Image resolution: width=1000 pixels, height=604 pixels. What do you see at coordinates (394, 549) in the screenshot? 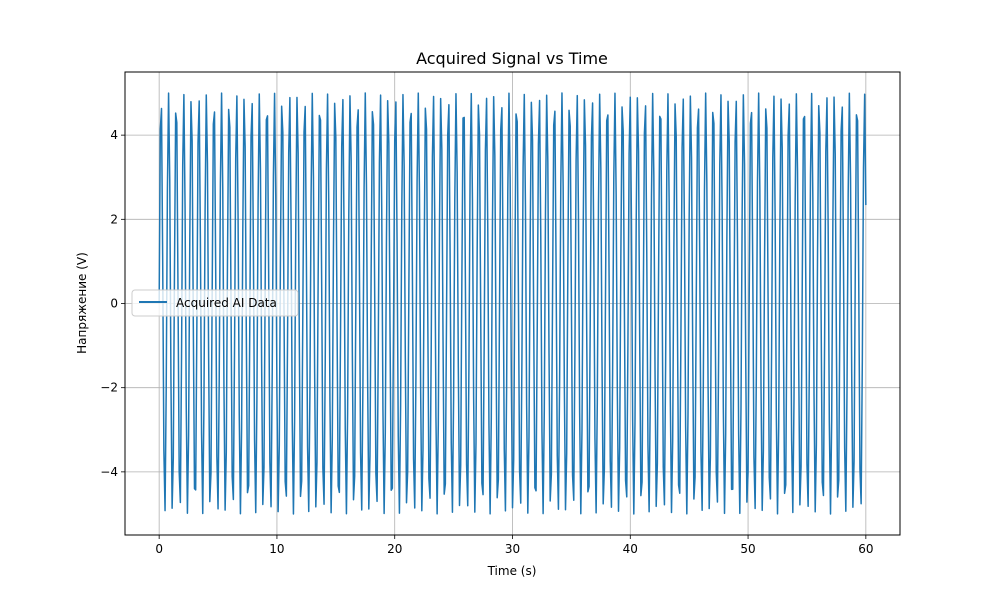
I see `x-tick-label: 20` at bounding box center [394, 549].